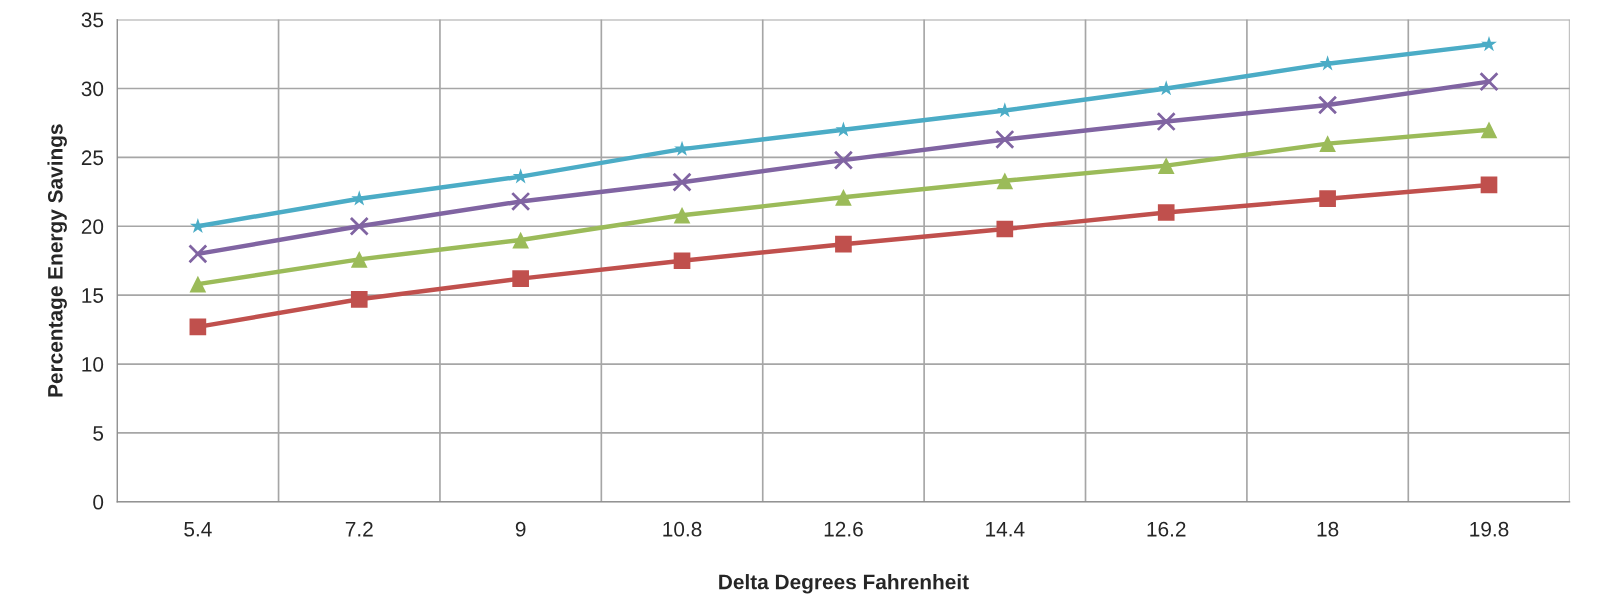  I want to click on x-tick-label: 10.8, so click(682, 529).